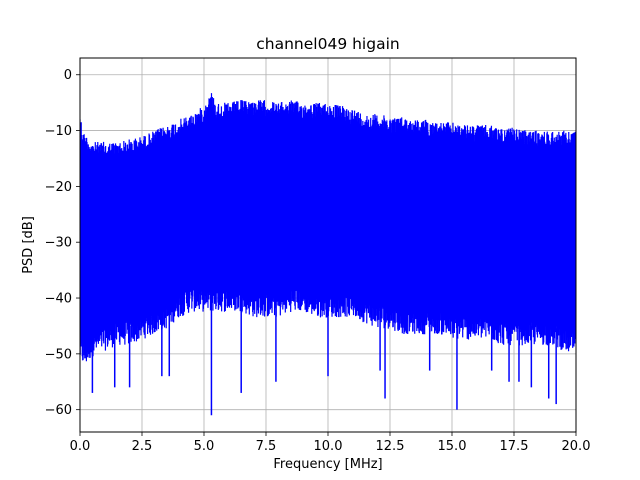 The width and height of the screenshot is (640, 480). Describe the element at coordinates (58, 354) in the screenshot. I see `y-tick-label: −50` at that location.